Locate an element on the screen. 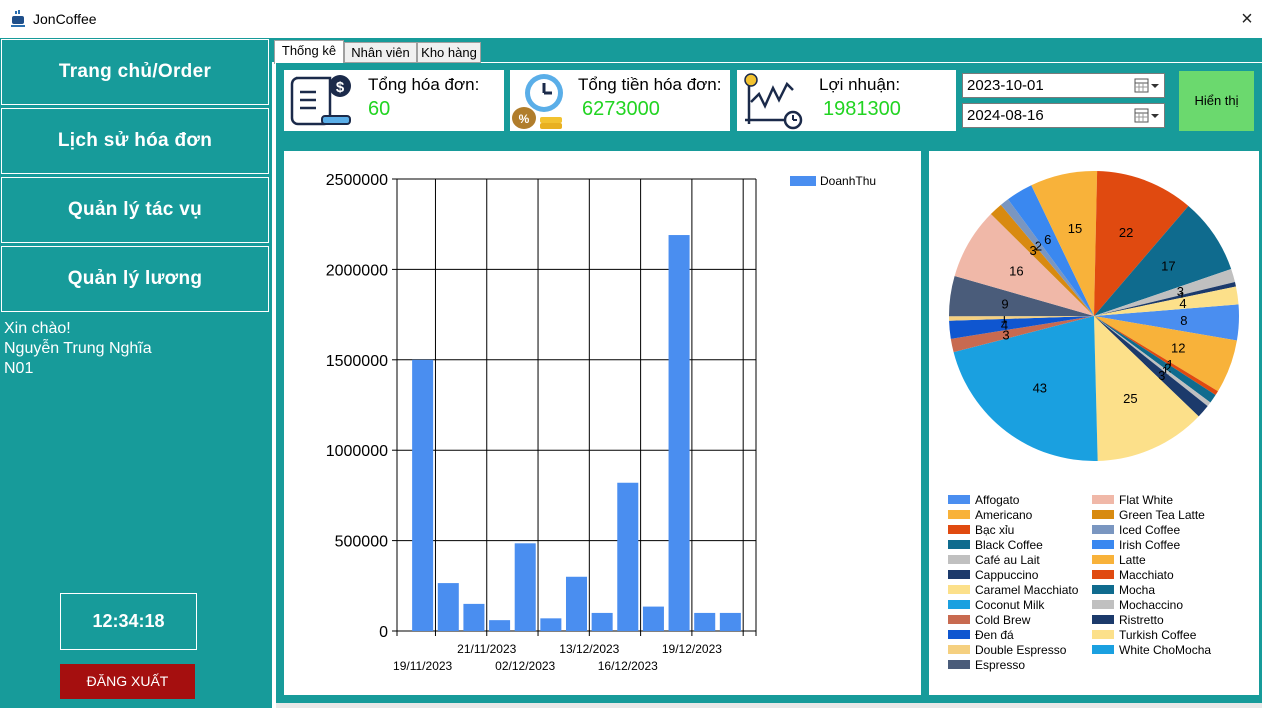  pie-legend-label: White ChoMocha is located at coordinates (1165, 650).